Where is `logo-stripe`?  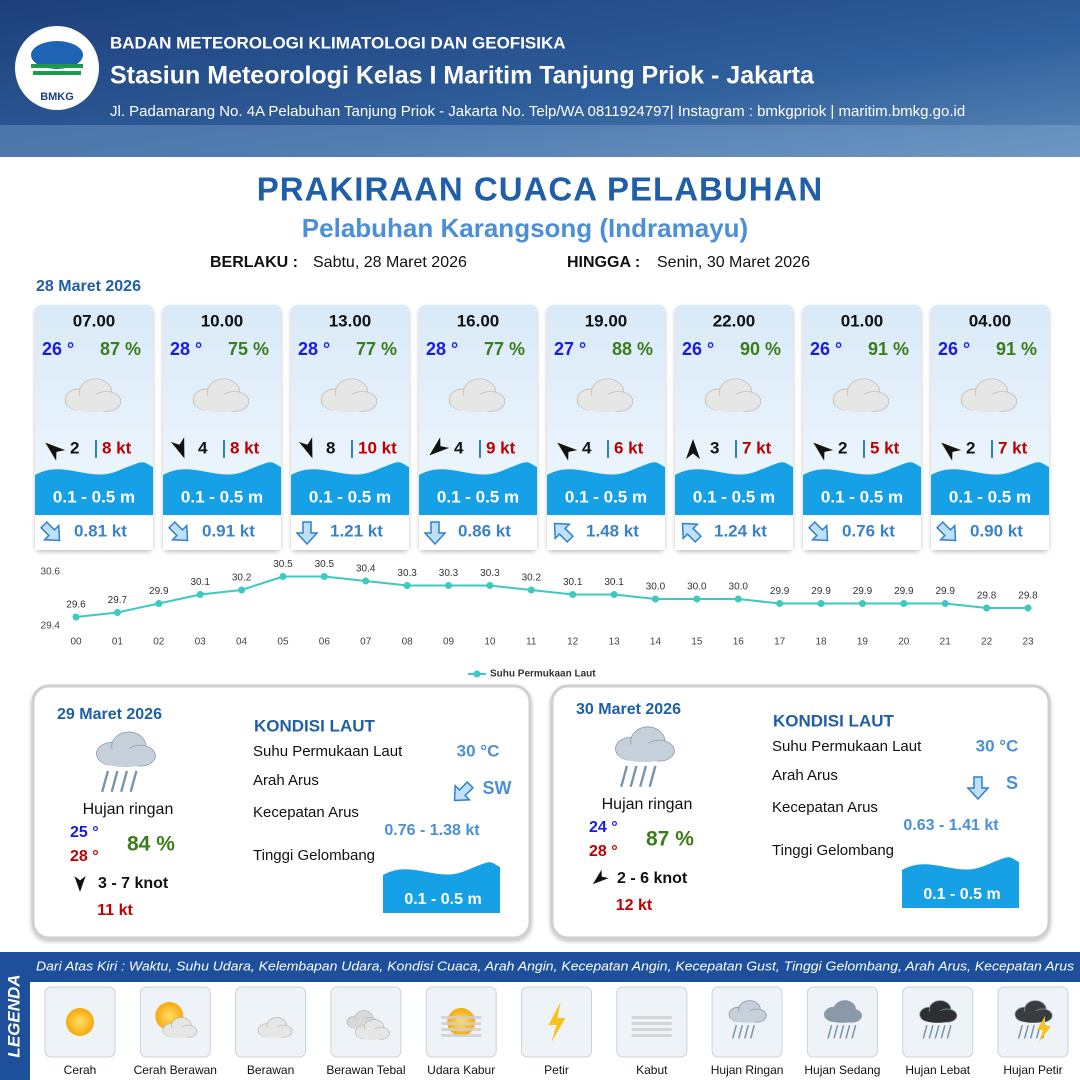
logo-stripe is located at coordinates (57, 73).